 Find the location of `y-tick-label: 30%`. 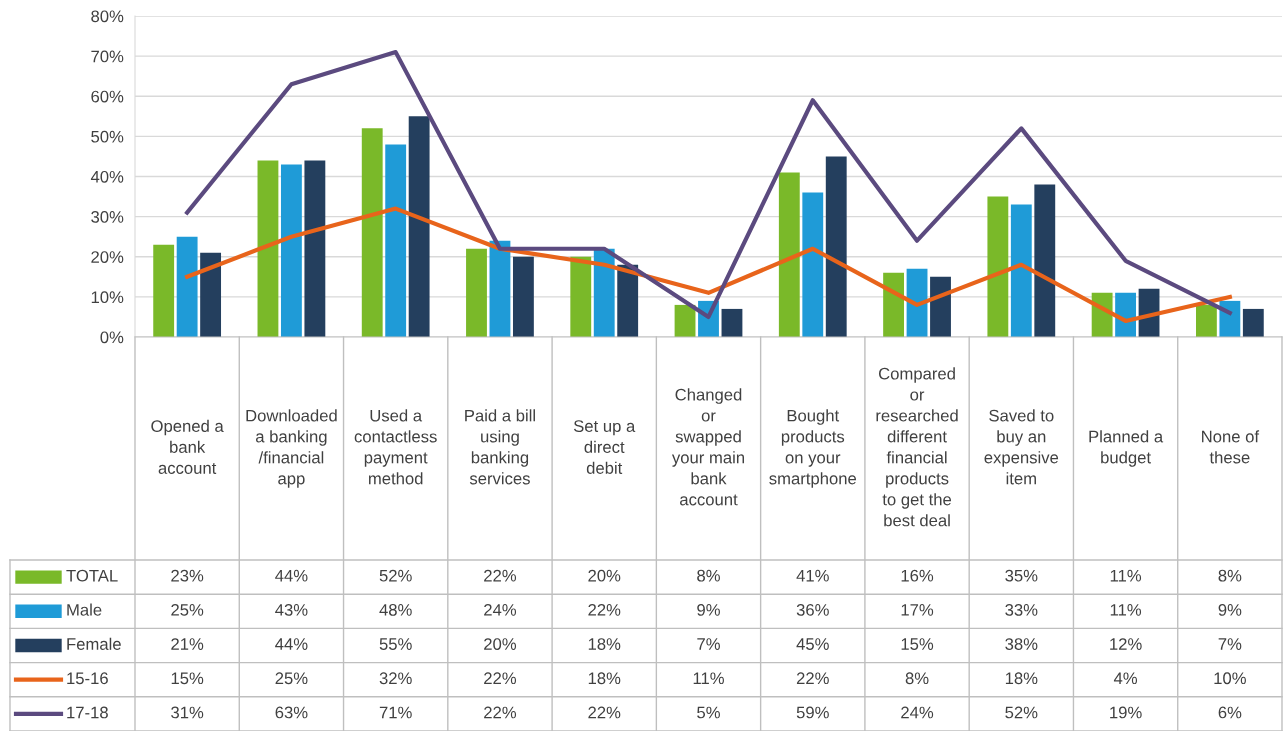

y-tick-label: 30% is located at coordinates (107, 217).